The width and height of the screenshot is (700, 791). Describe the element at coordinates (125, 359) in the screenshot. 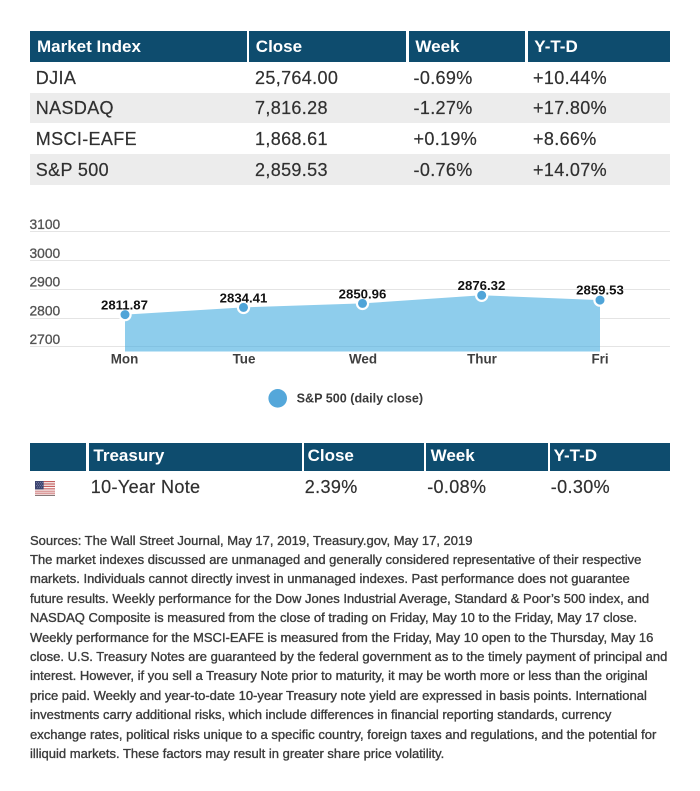

I see `svg-text: Mon` at that location.